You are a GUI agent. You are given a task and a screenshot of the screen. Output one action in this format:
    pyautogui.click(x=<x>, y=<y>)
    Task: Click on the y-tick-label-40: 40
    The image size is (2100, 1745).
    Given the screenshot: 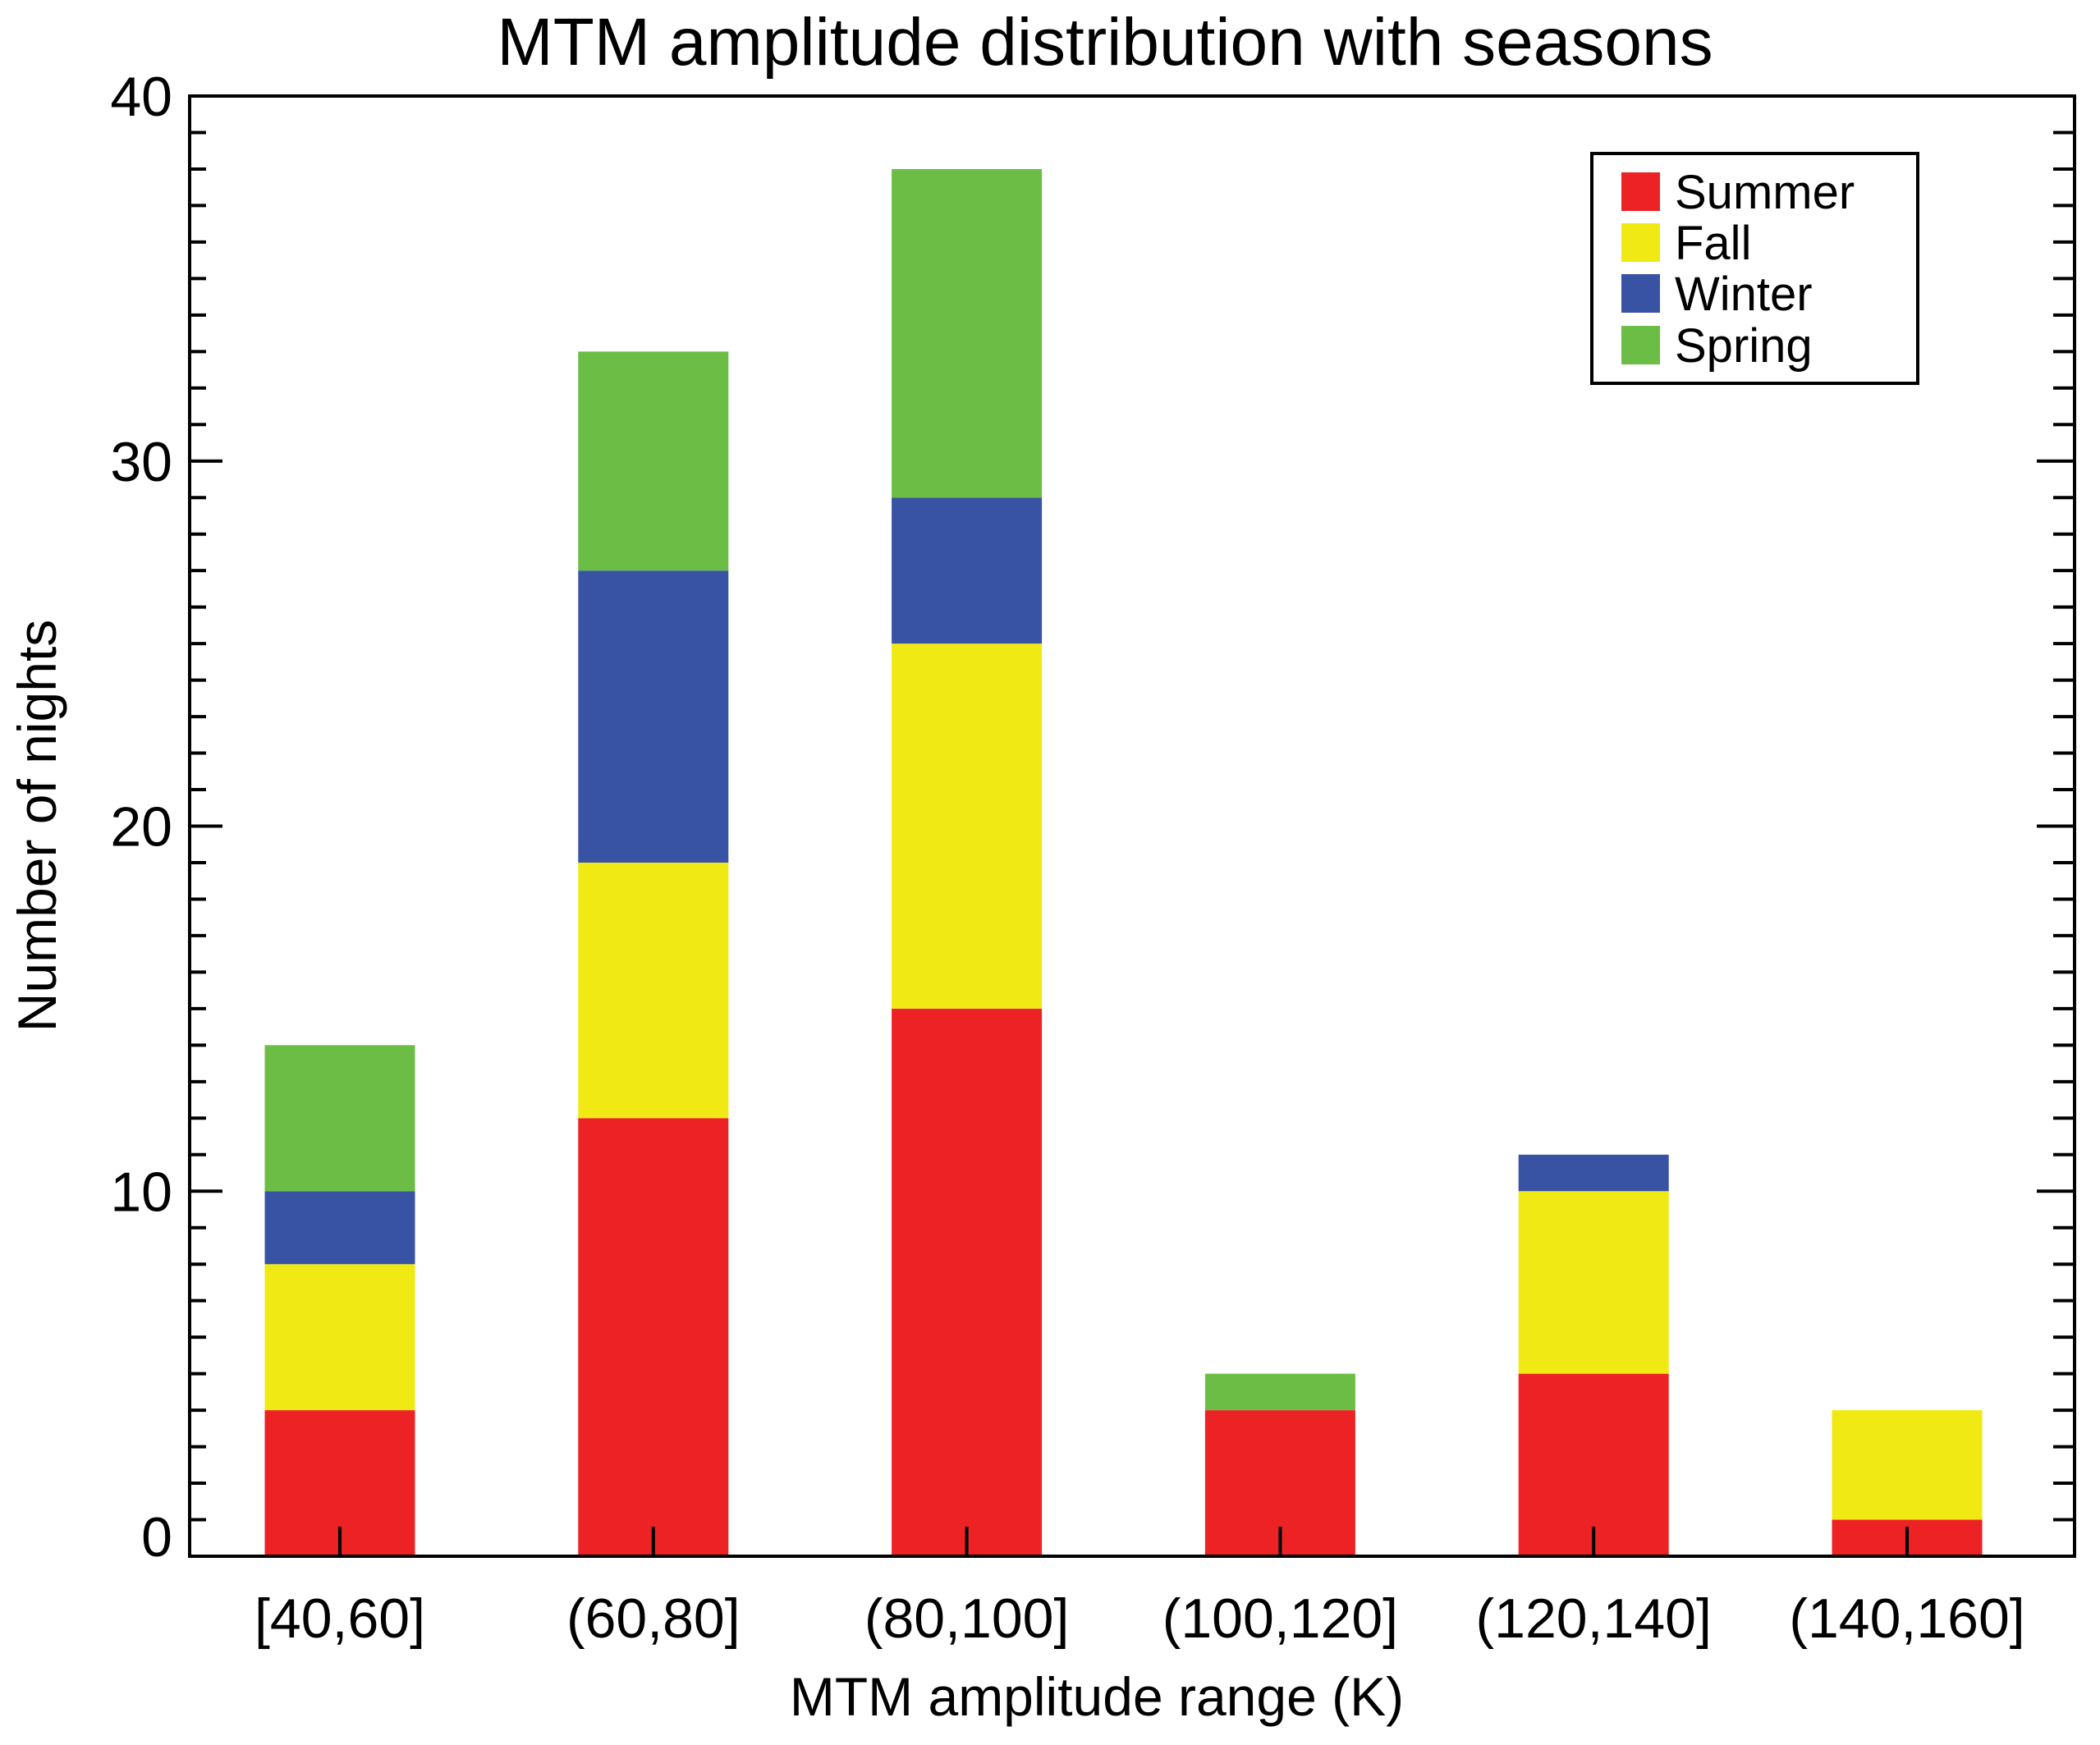 What is the action you would take?
    pyautogui.click(x=141, y=97)
    